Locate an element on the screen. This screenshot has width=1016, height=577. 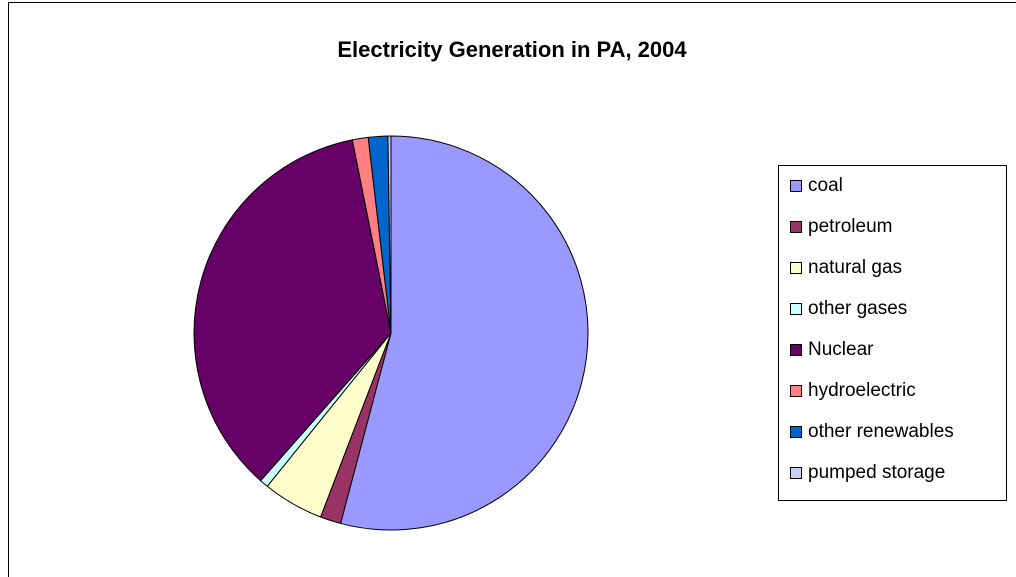
legend-label: pumped storage is located at coordinates (876, 472).